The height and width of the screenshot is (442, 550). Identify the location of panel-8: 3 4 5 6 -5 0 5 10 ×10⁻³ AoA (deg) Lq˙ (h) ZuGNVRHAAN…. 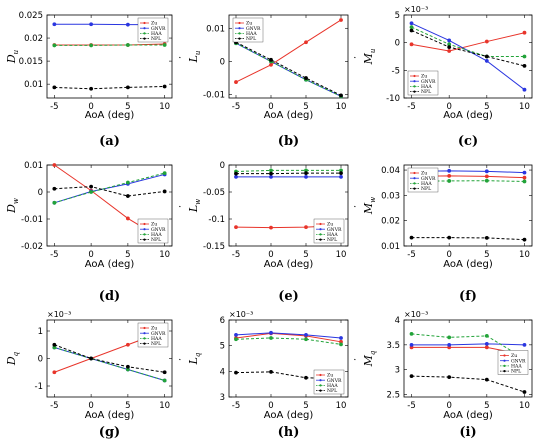
(263, 375).